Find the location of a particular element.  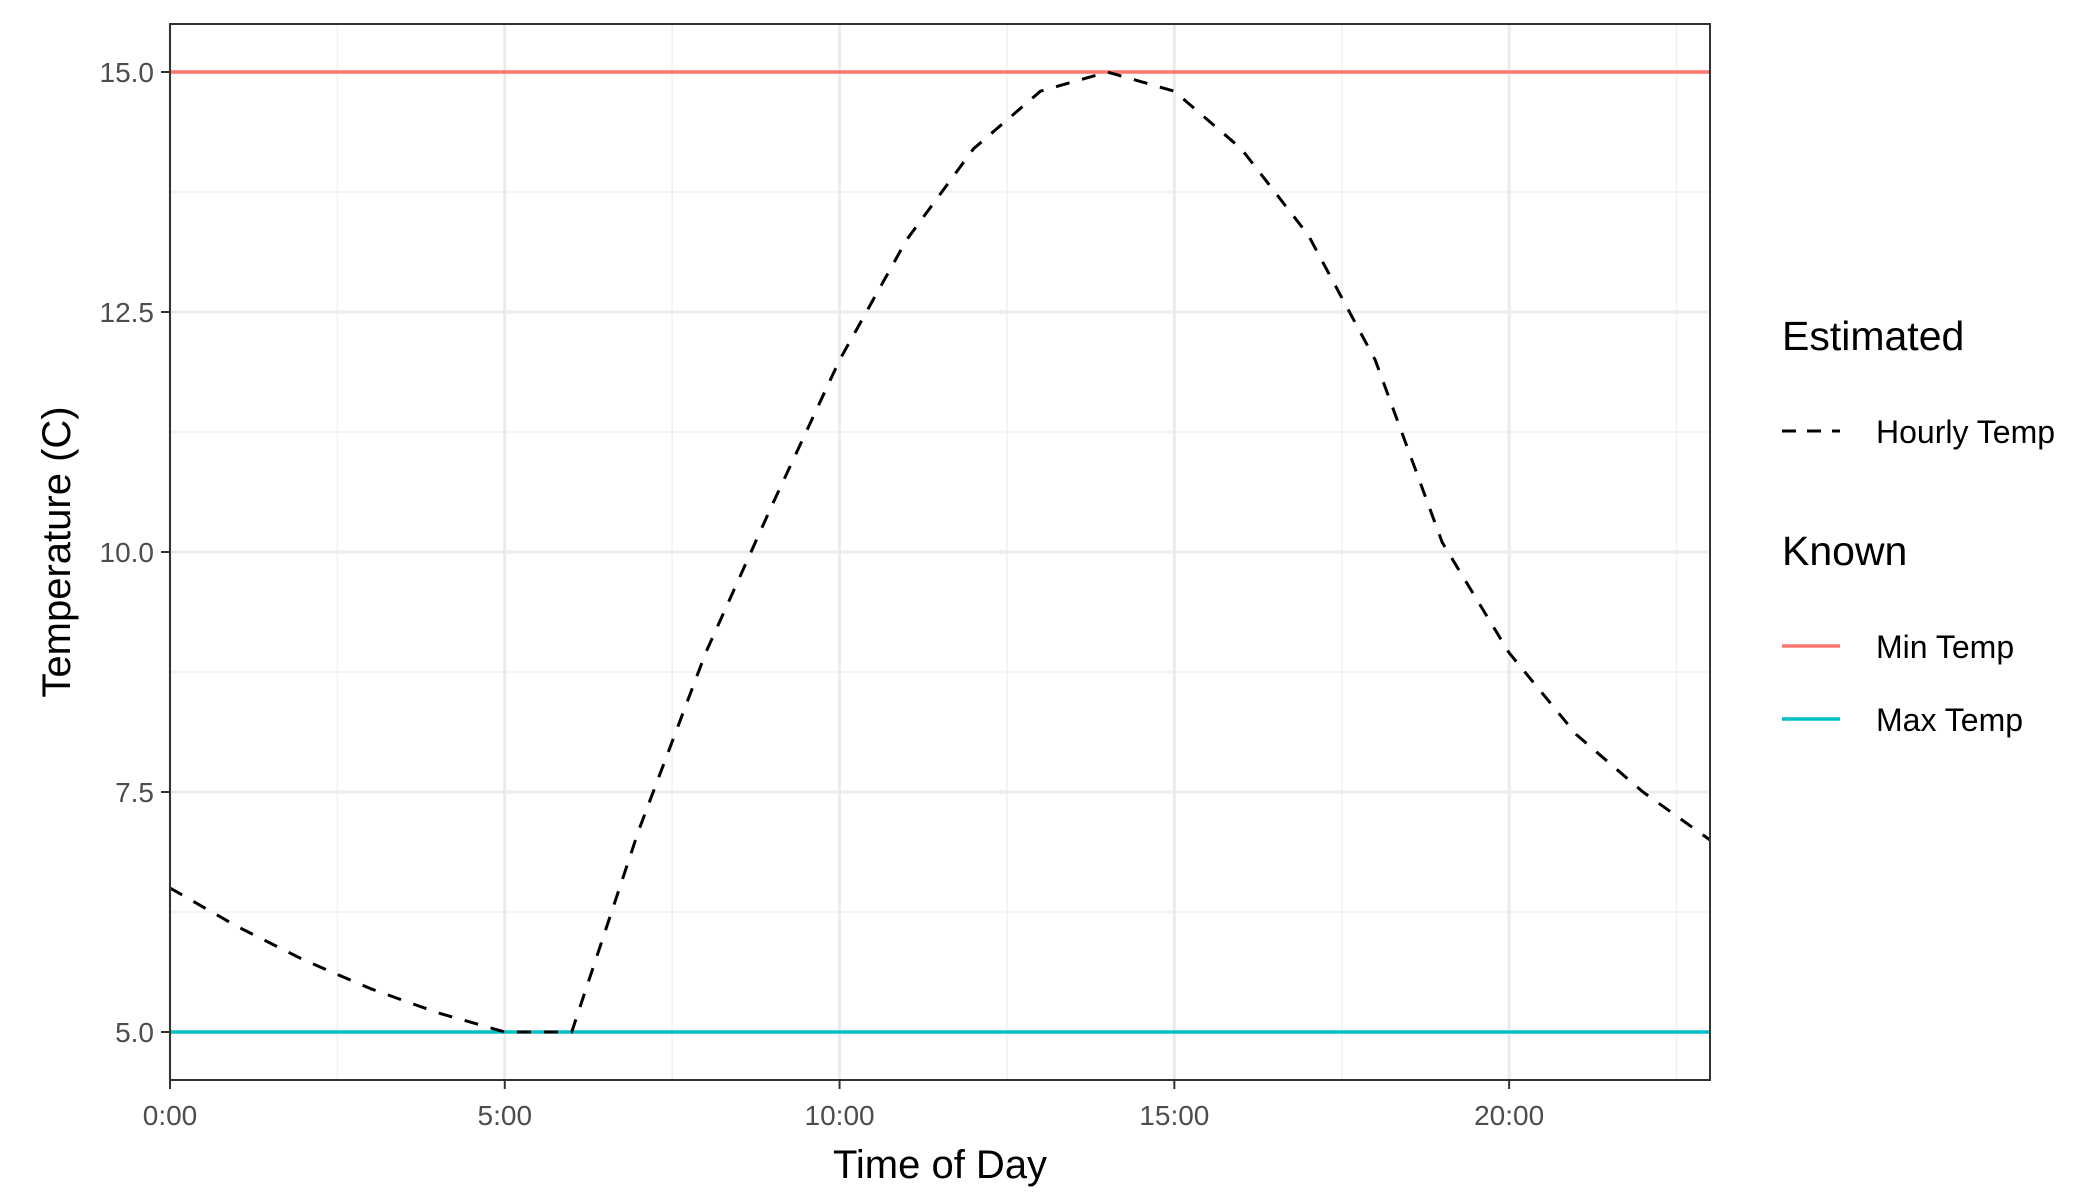

legend-label-max-temp: Max Temp is located at coordinates (1949, 720).